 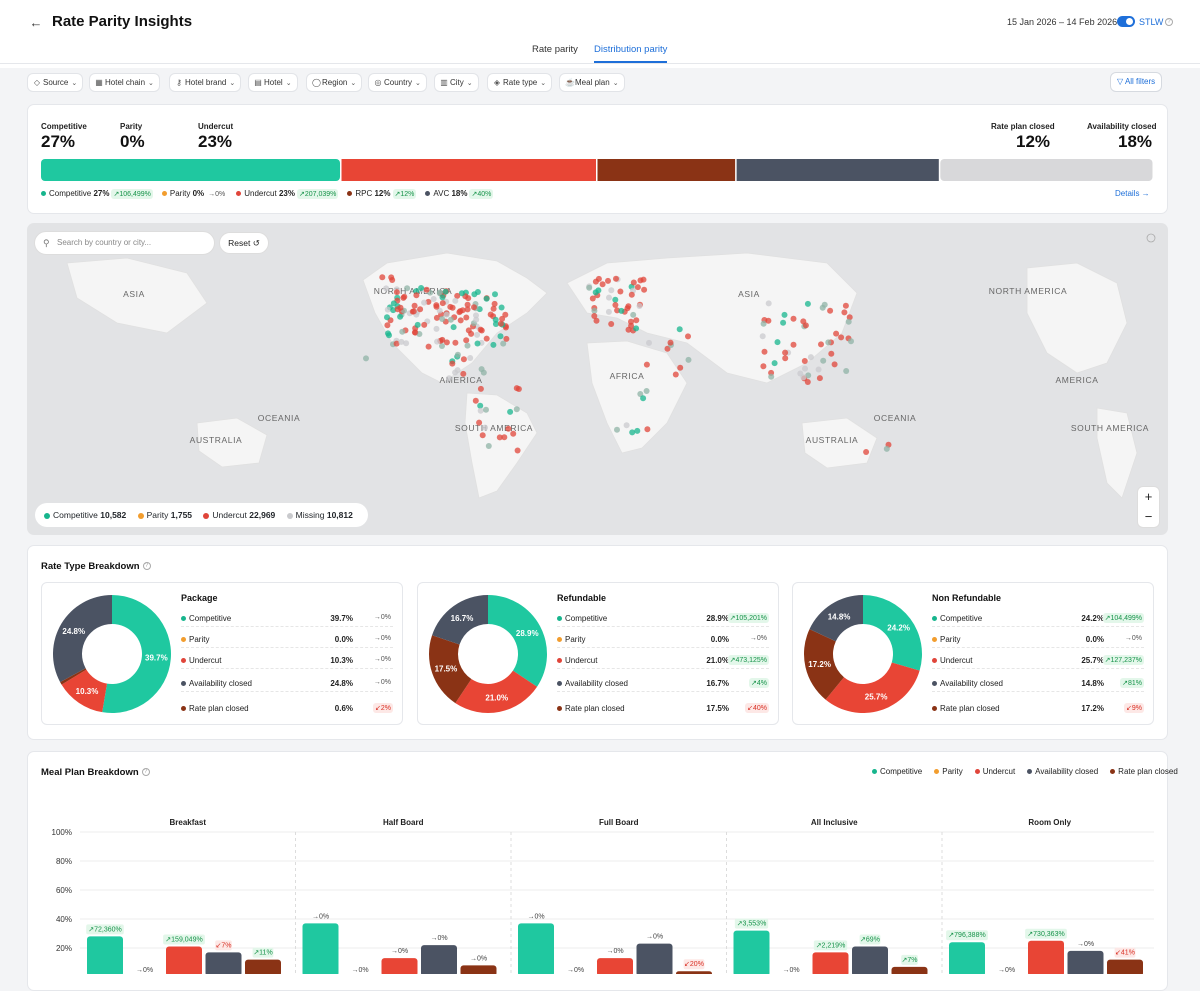 I want to click on zoom-in-button: +, so click(x=1148, y=496).